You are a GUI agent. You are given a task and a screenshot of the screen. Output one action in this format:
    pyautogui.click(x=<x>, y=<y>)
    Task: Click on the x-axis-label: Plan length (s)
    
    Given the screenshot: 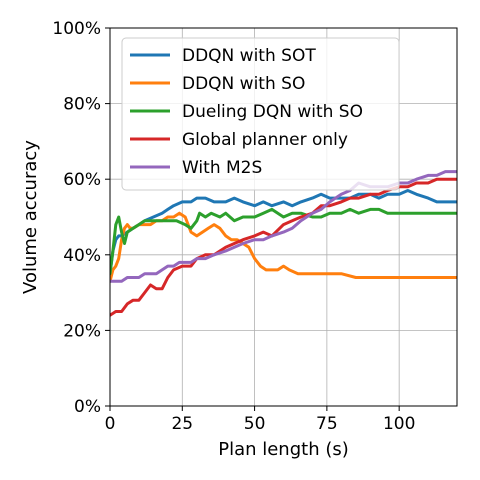 What is the action you would take?
    pyautogui.click(x=283, y=449)
    